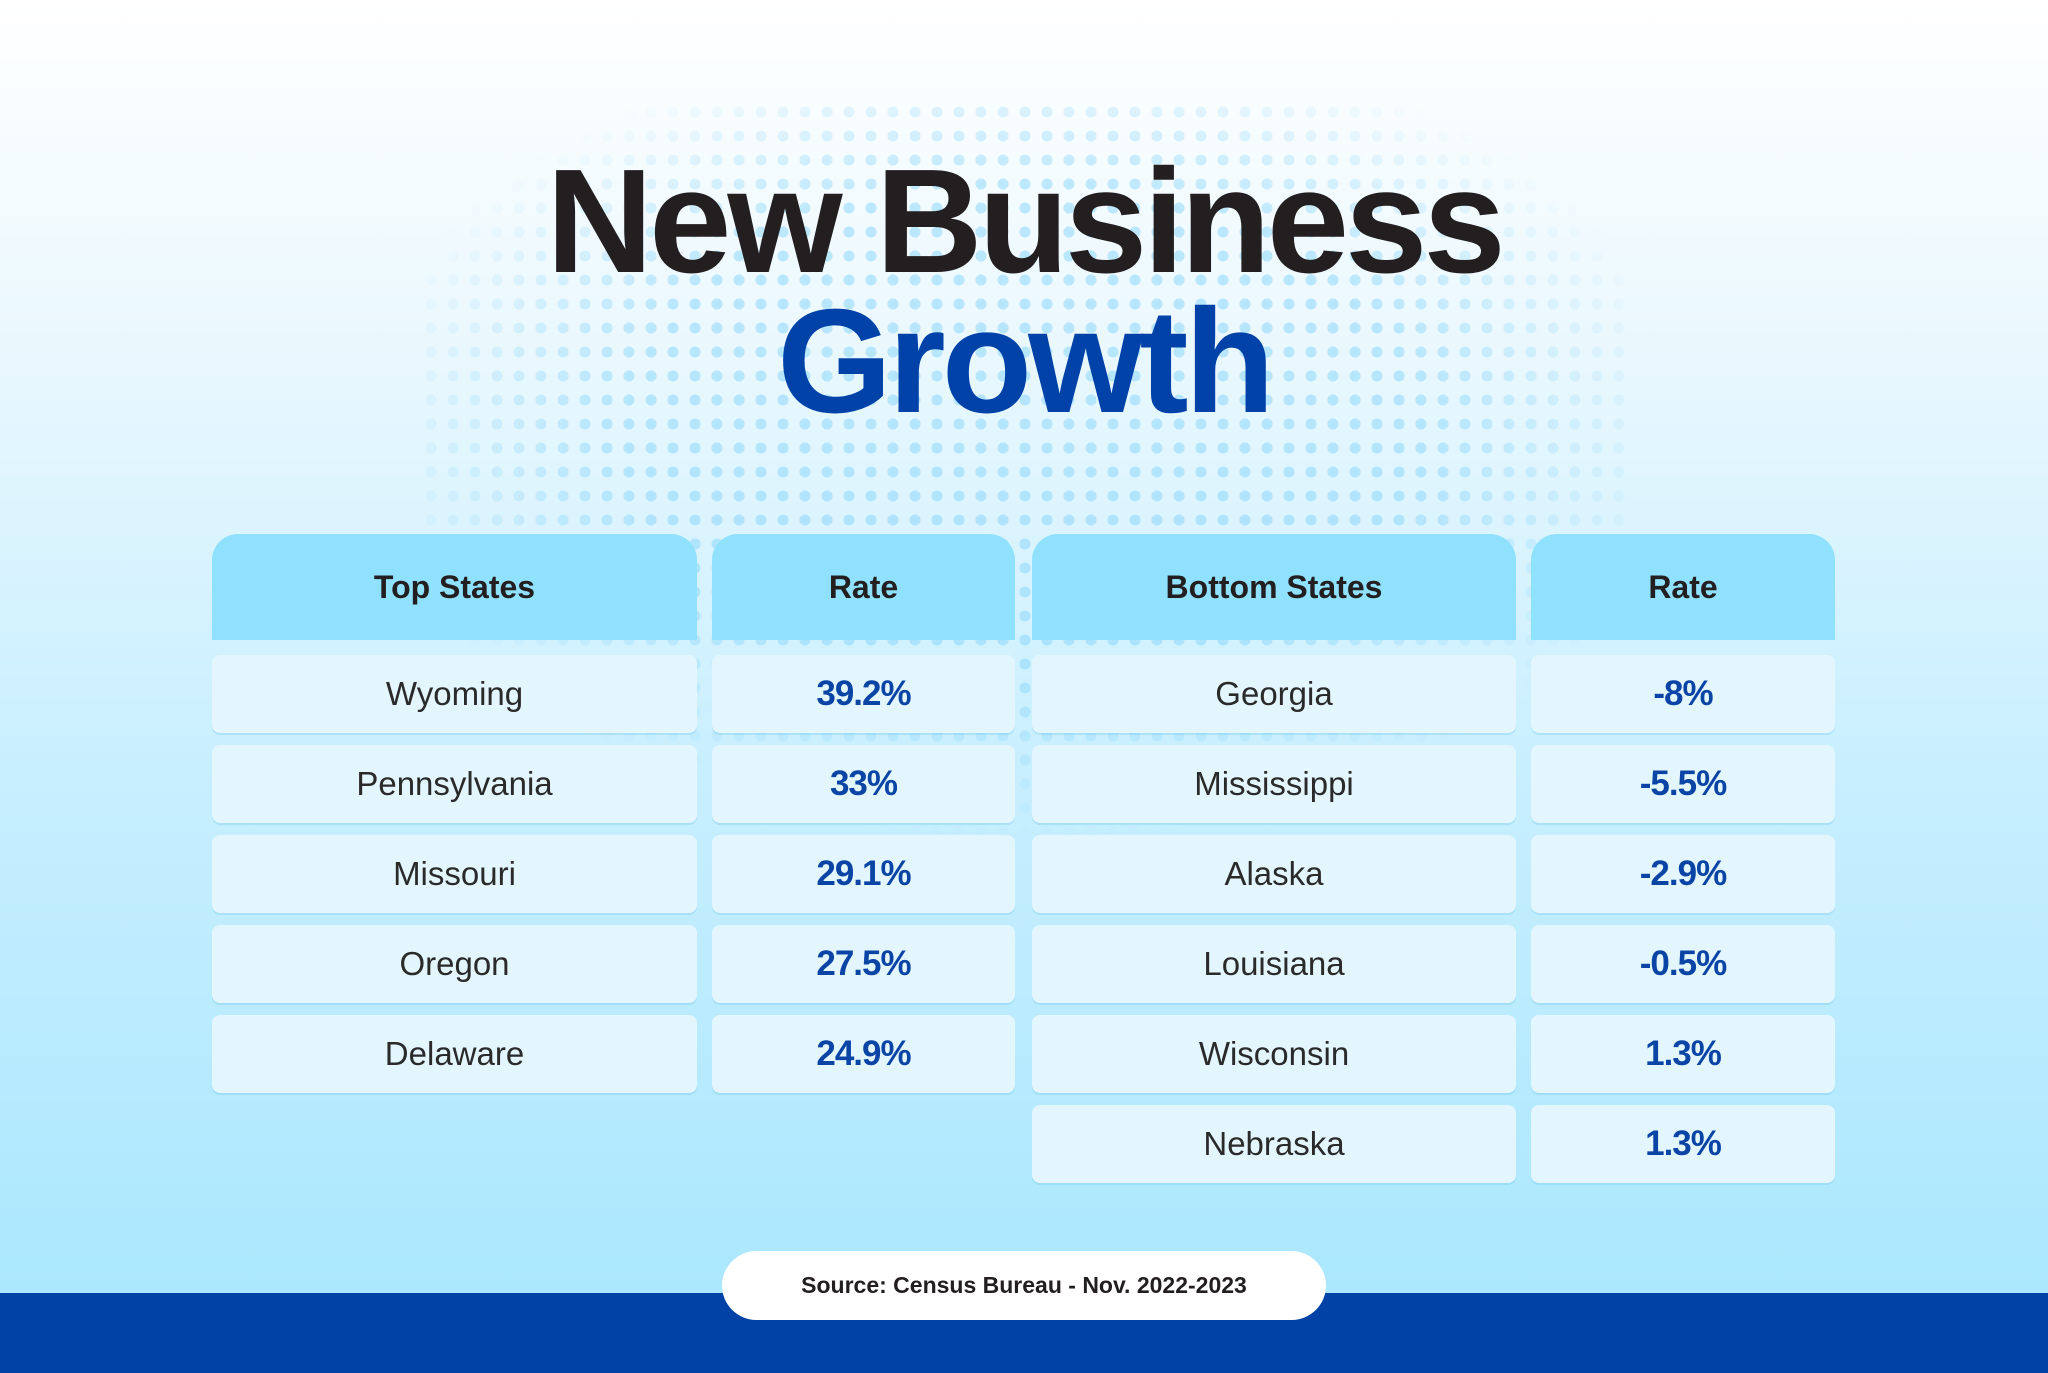 This screenshot has height=1373, width=2048. What do you see at coordinates (454, 964) in the screenshot?
I see `top-state-name: Oregon` at bounding box center [454, 964].